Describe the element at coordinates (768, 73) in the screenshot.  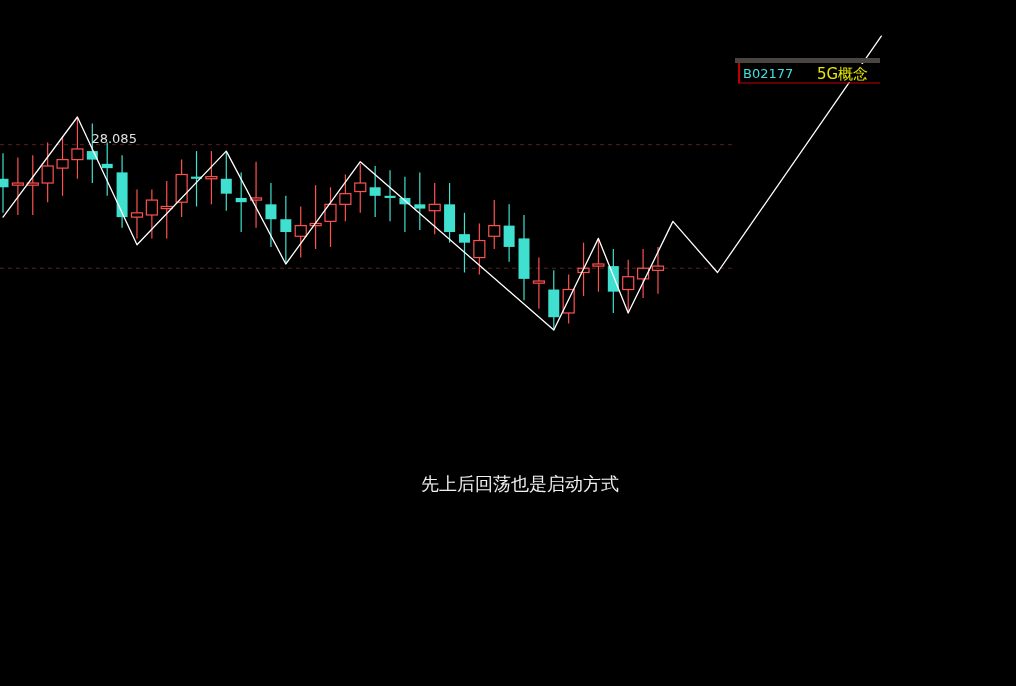
I see `text: B02177` at that location.